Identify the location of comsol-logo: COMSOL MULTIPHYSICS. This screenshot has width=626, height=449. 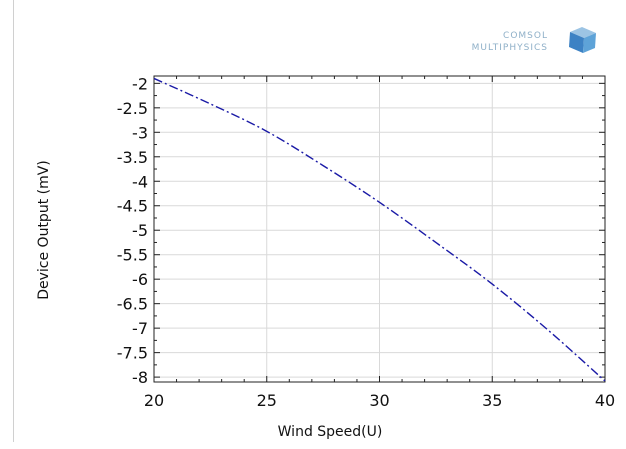
(534, 40).